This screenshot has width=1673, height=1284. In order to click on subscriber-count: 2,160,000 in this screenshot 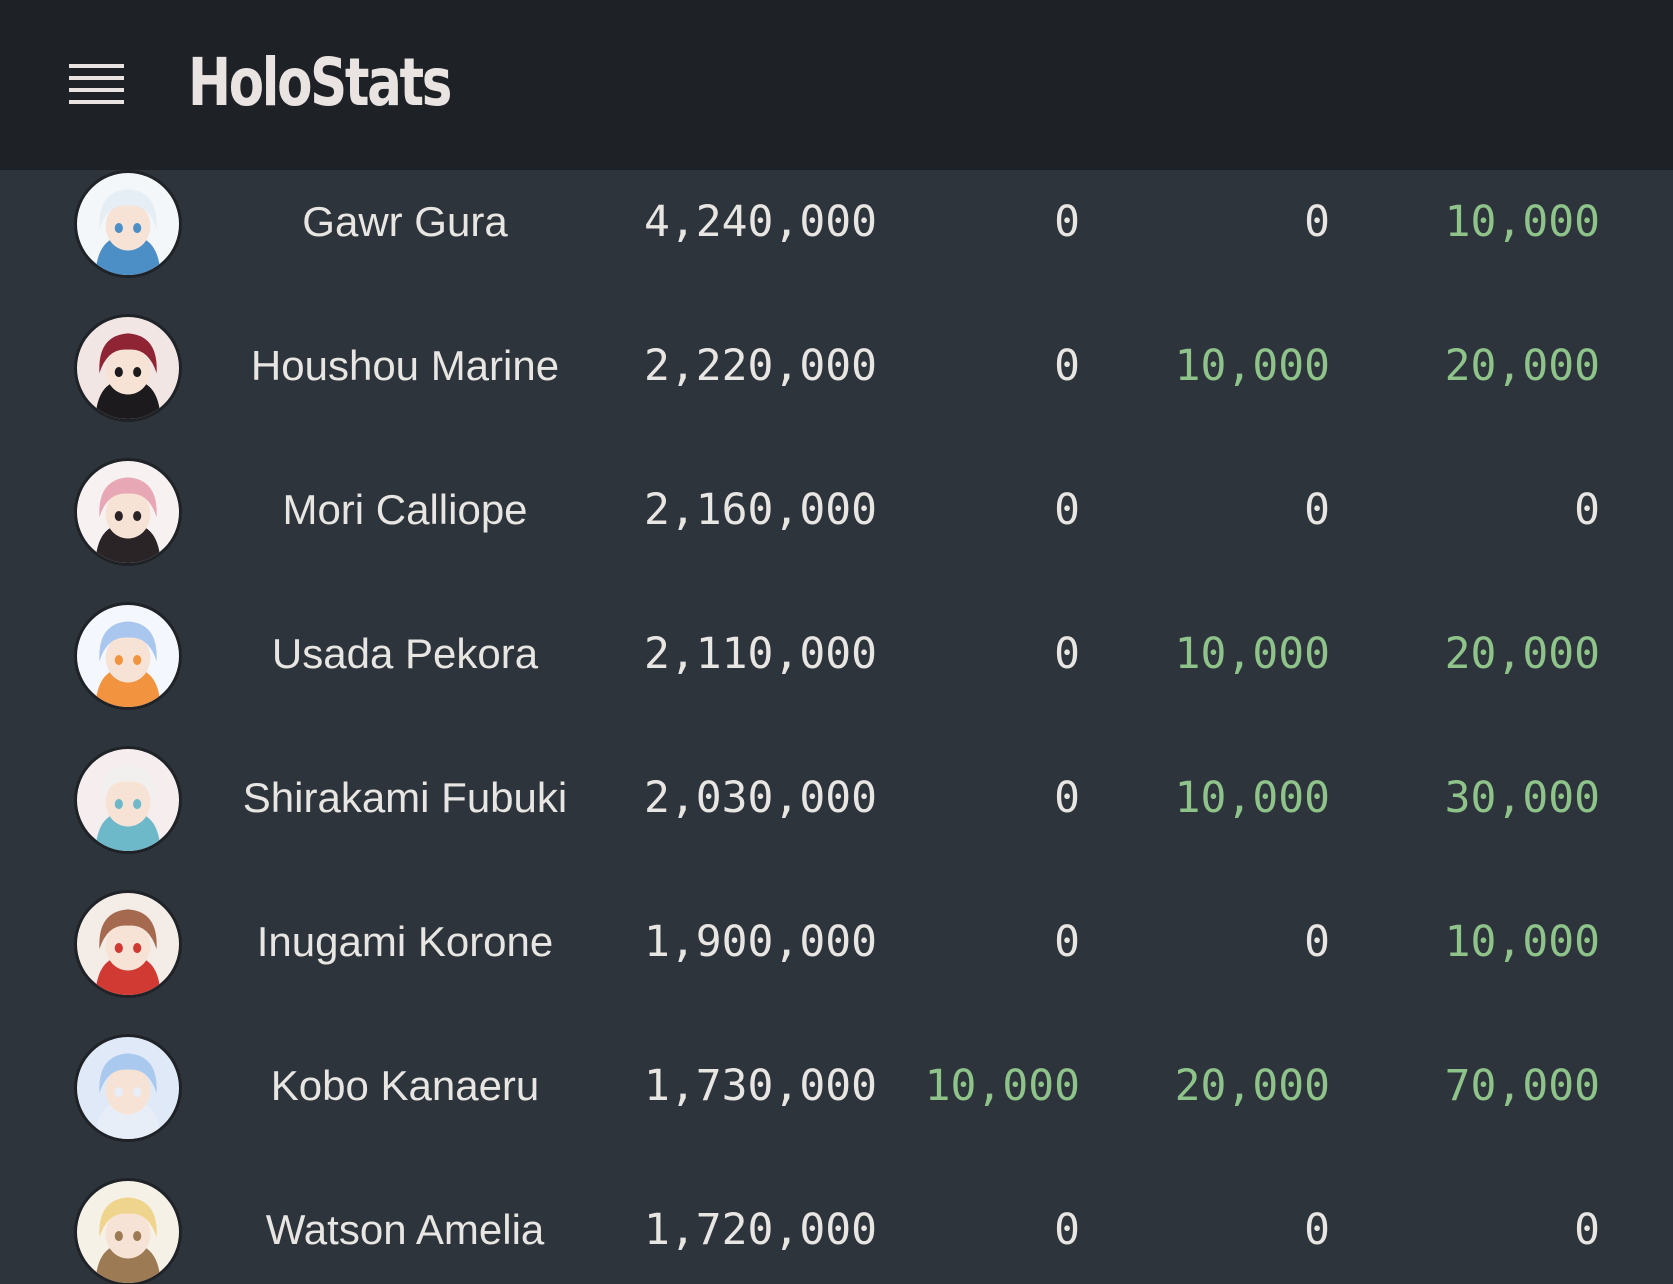, I will do `click(760, 510)`.